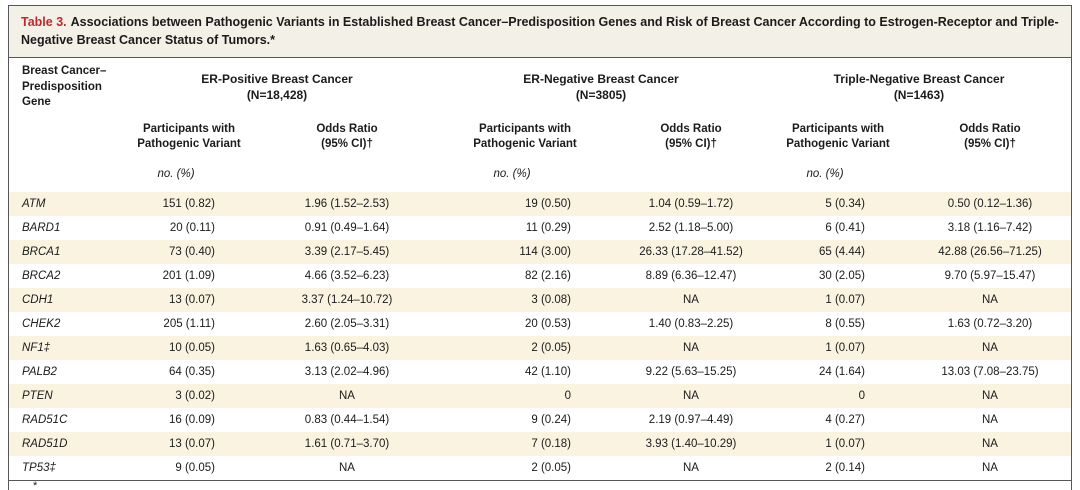 The height and width of the screenshot is (490, 1080). Describe the element at coordinates (191, 420) in the screenshot. I see `participants-cell: 16 (0.09)` at that location.